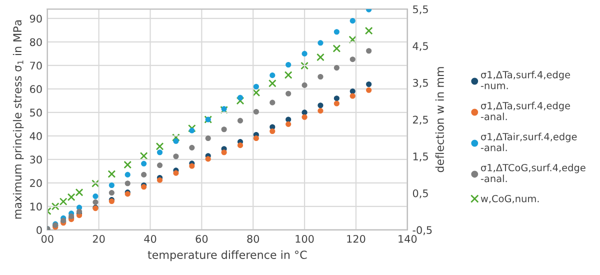  Describe the element at coordinates (18, 119) in the screenshot. I see `y-axis-title: maximum principle stress σ$_{1}$ in MPa` at that location.